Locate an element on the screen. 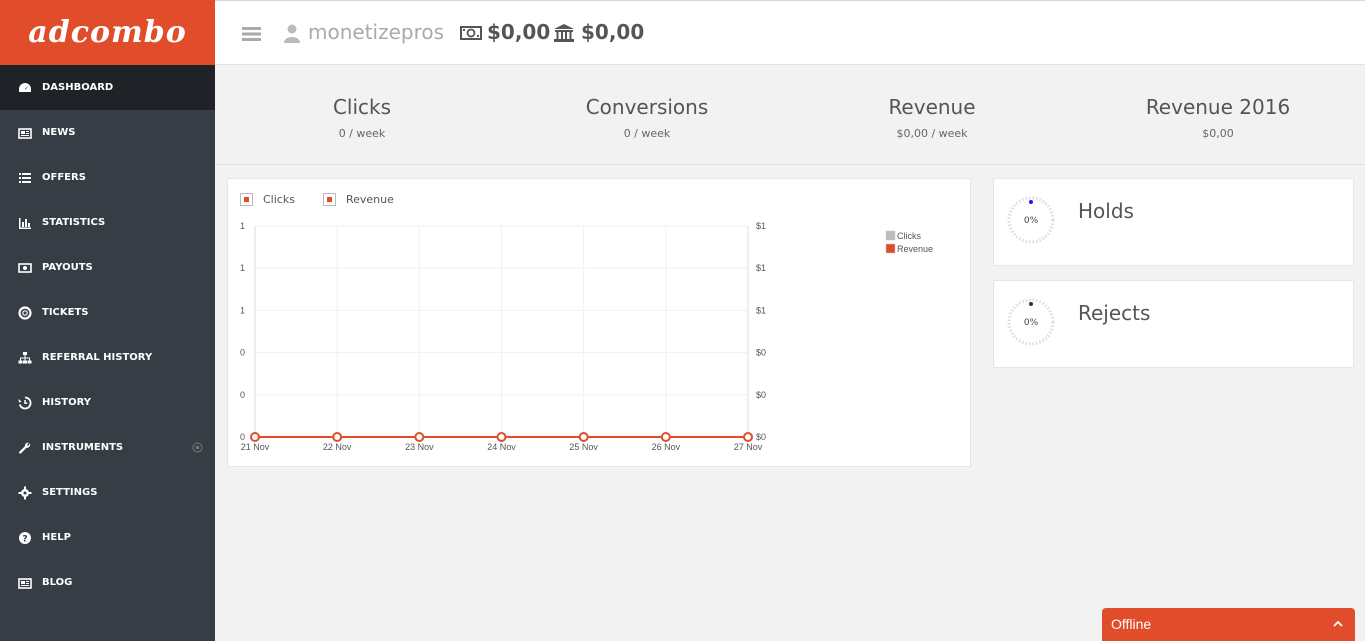  hamburger-icon is located at coordinates (251, 34).